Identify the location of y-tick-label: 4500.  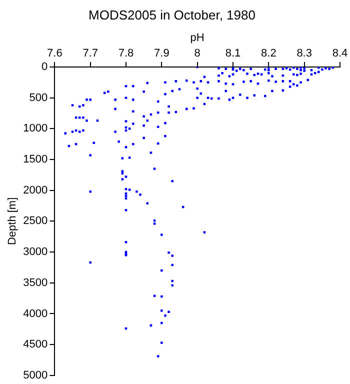
(35, 344).